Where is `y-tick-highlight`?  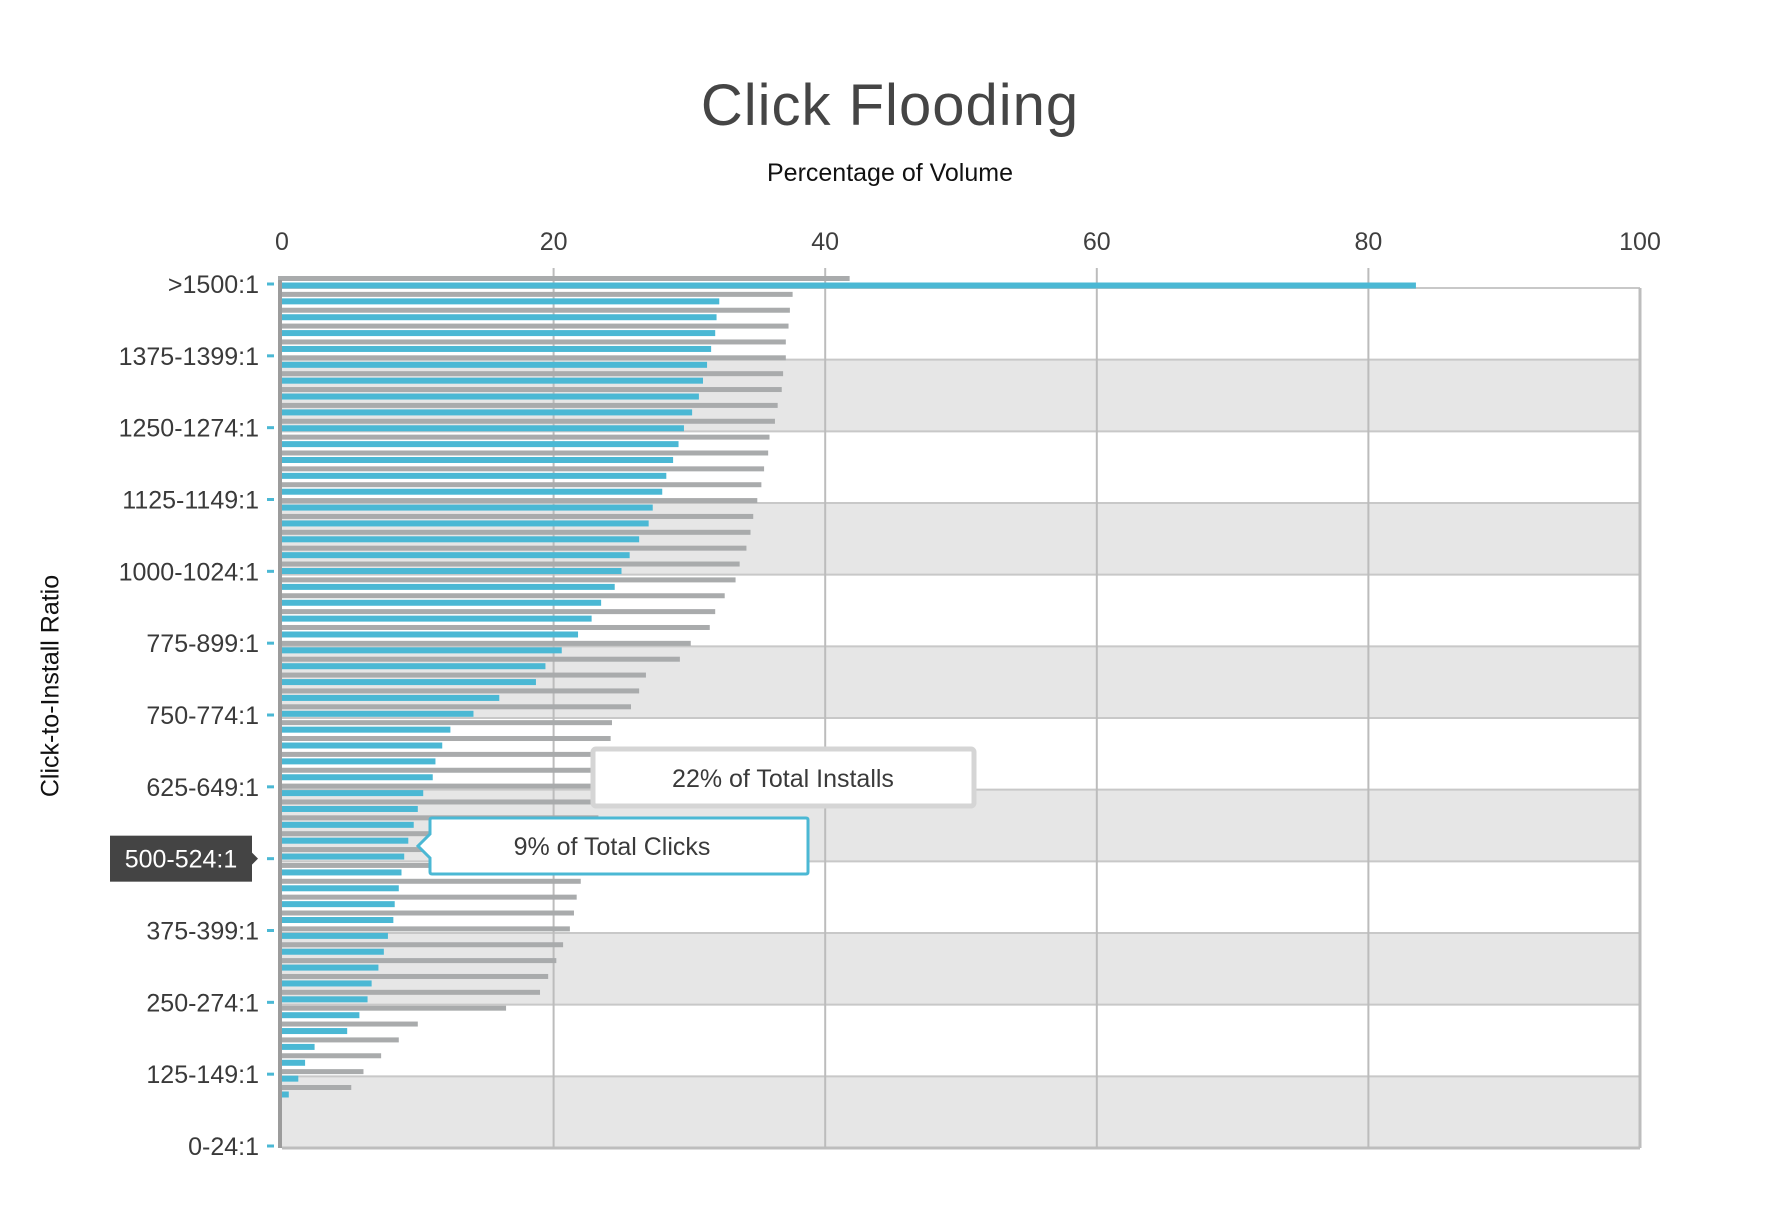
y-tick-highlight is located at coordinates (181, 858).